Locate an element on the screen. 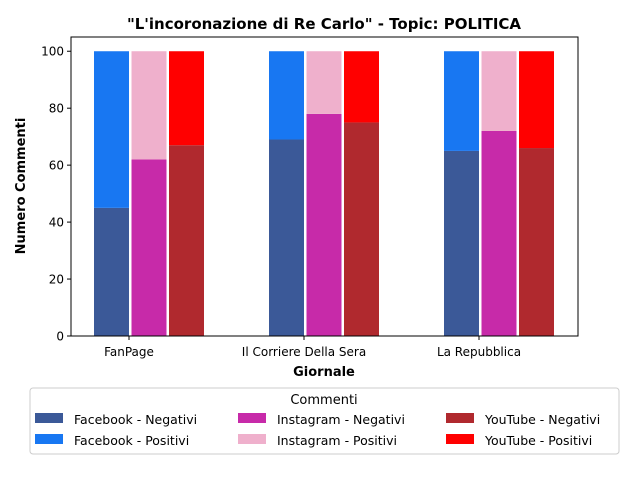  legend-label-4: Instagram - Positivi is located at coordinates (337, 440).